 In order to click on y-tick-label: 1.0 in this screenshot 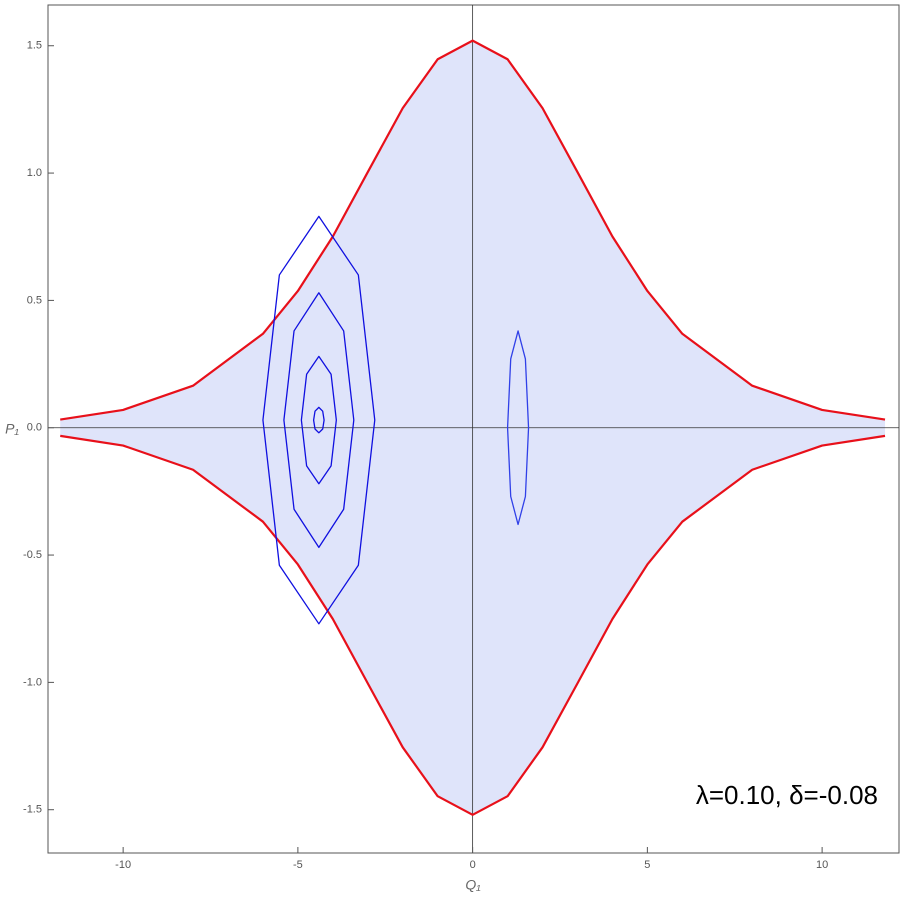, I will do `click(34, 173)`.